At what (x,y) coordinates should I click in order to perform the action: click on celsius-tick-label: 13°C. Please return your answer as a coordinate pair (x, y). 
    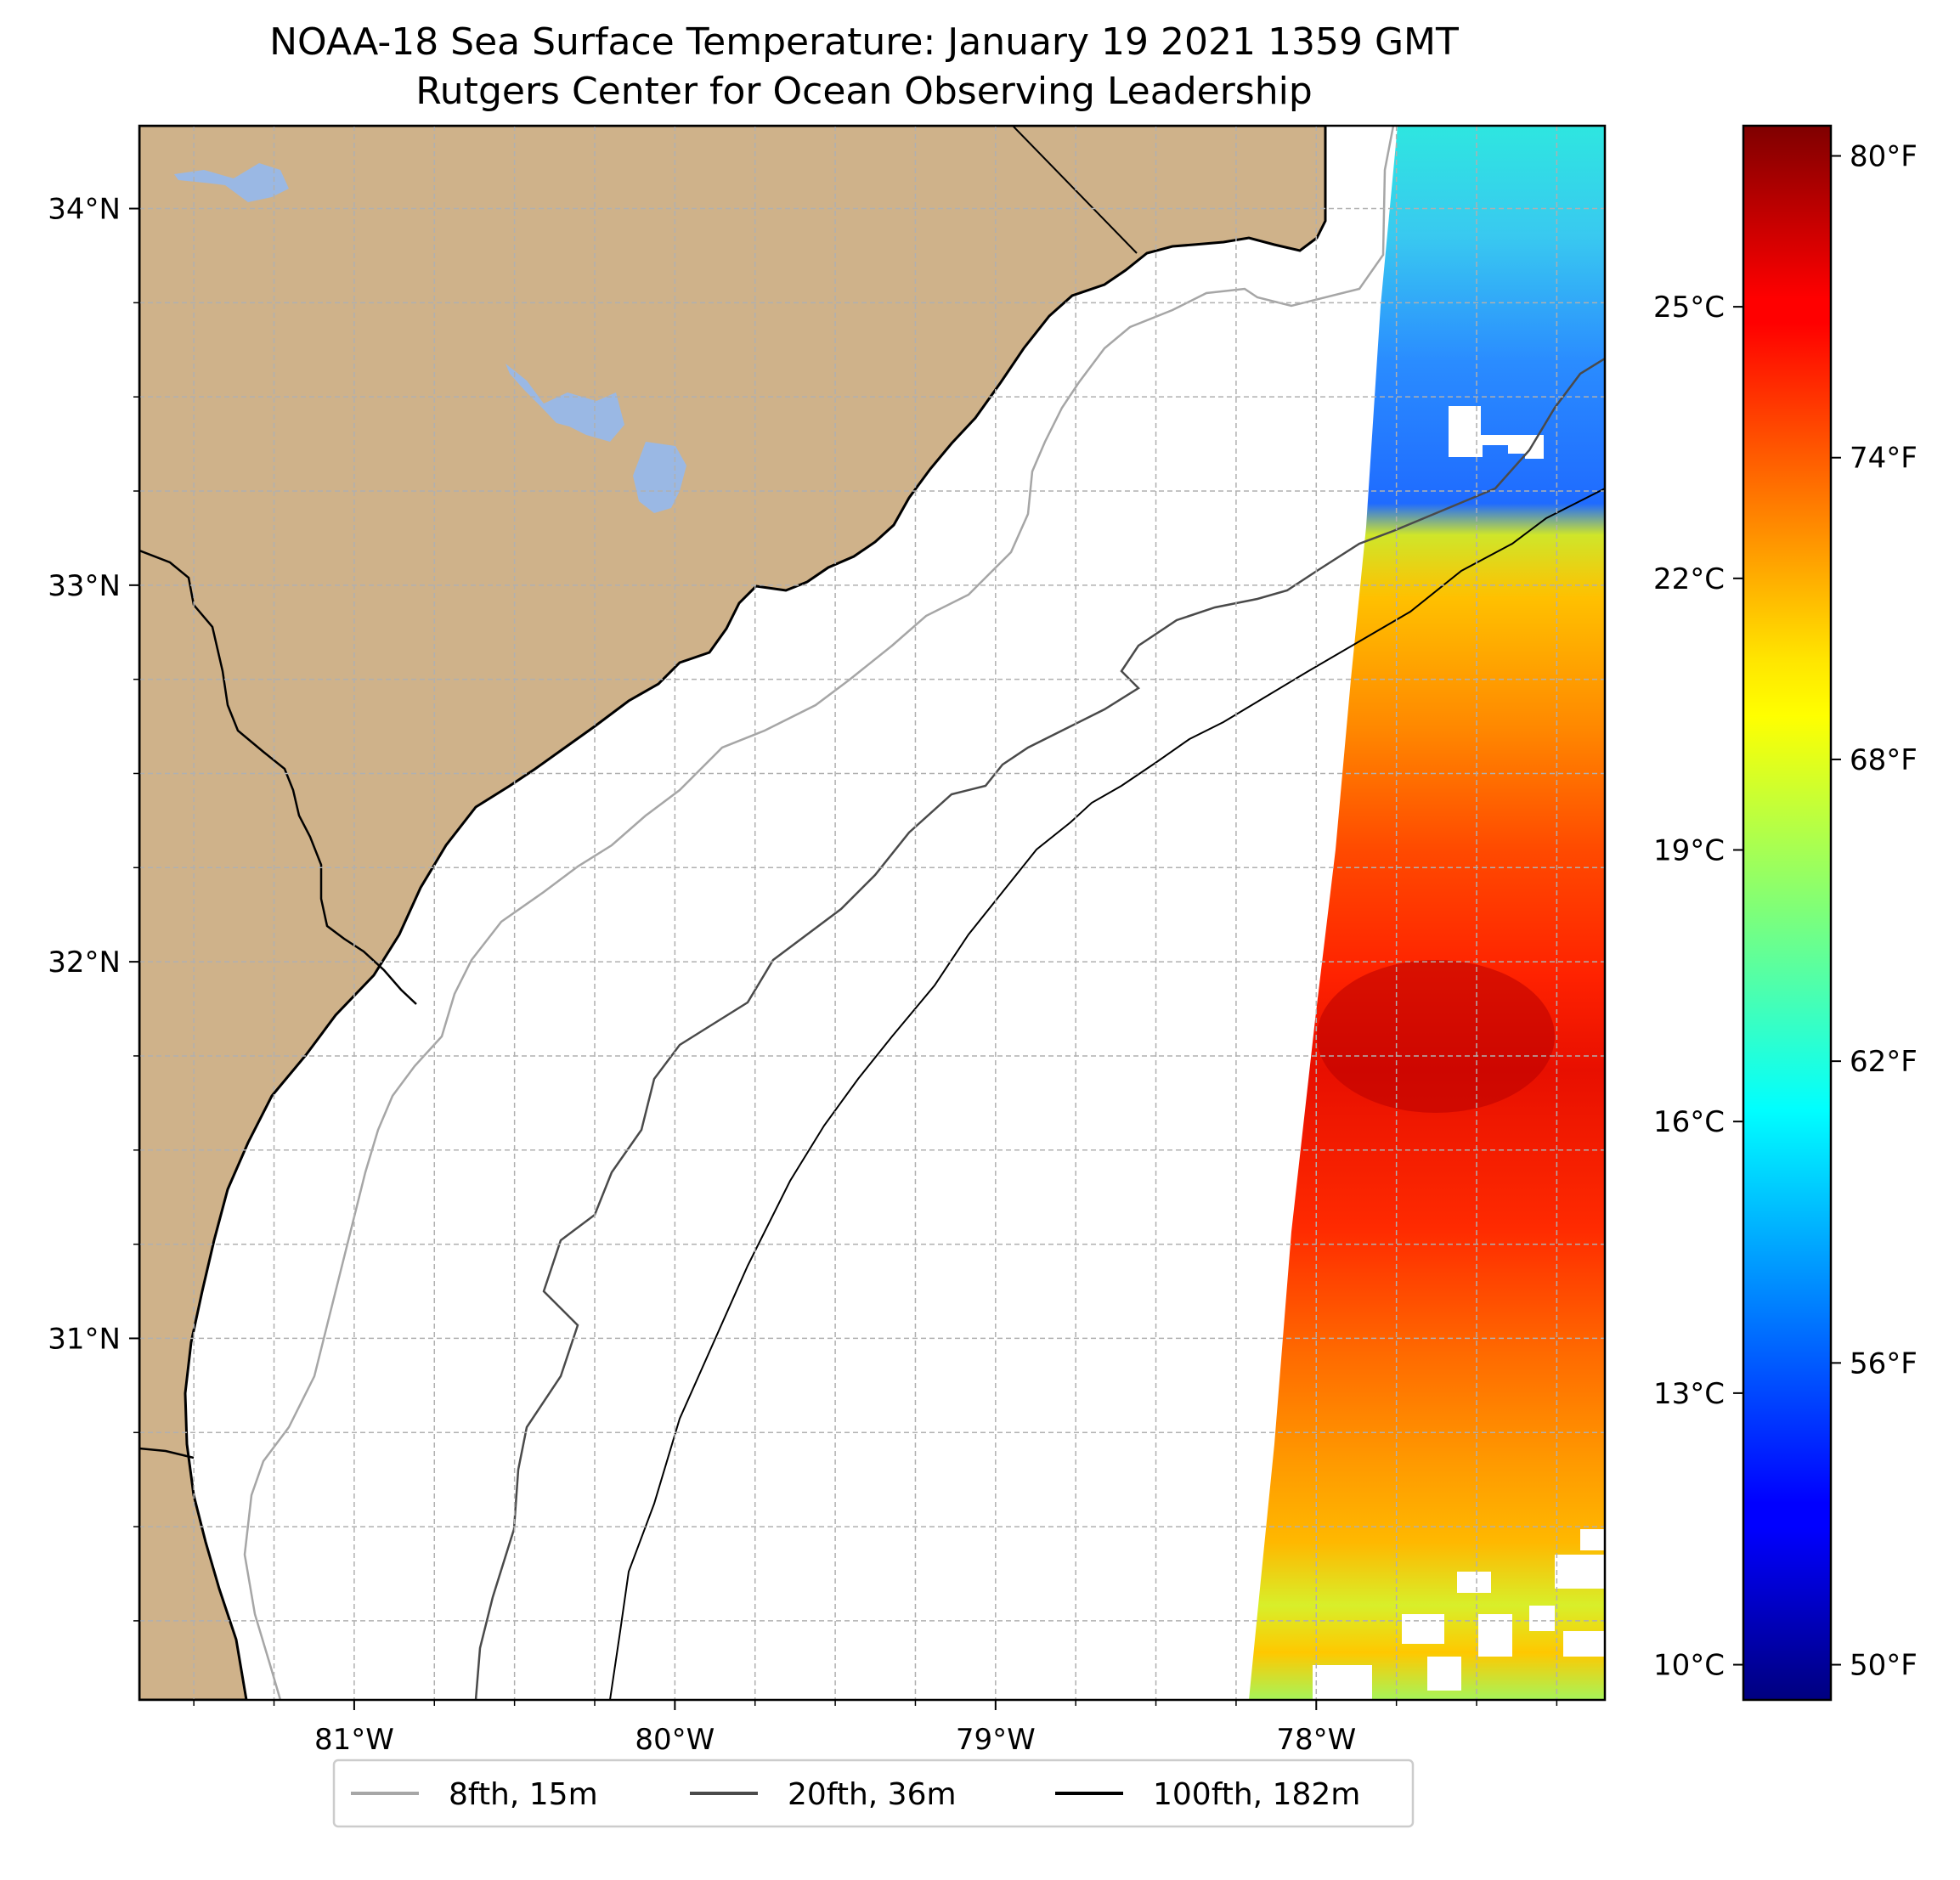
    Looking at the image, I should click on (1689, 1394).